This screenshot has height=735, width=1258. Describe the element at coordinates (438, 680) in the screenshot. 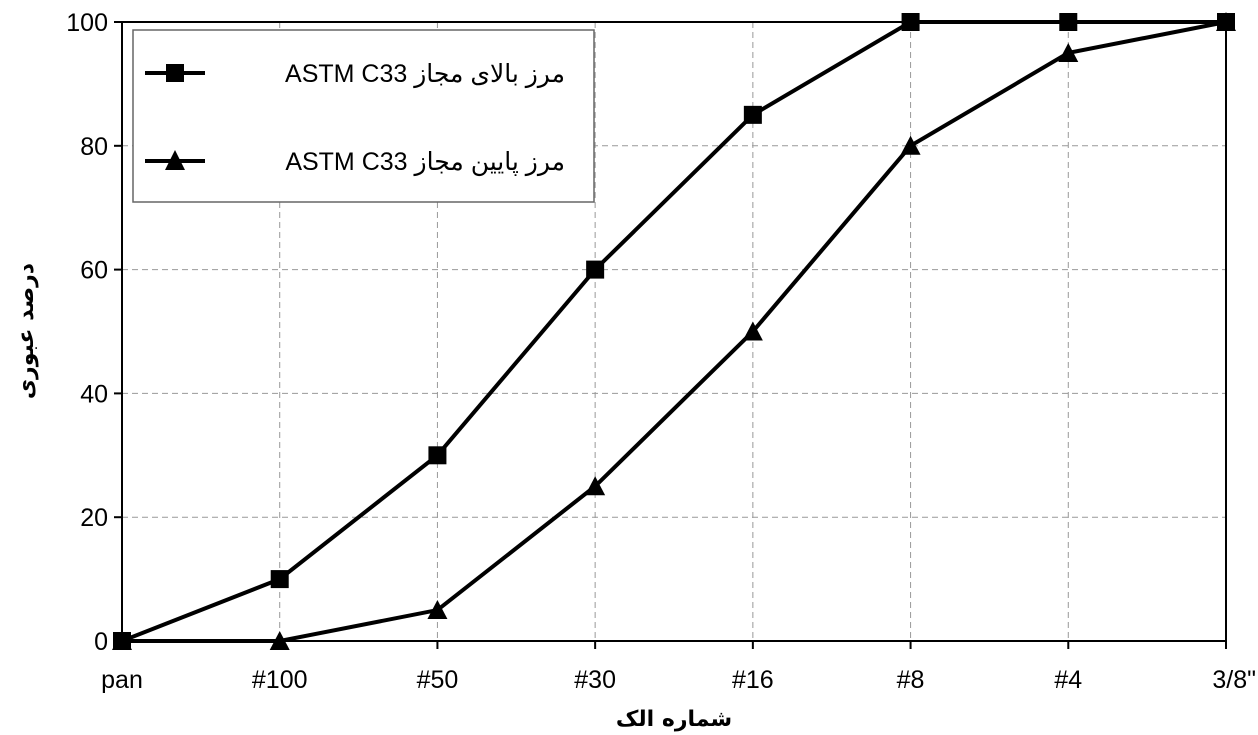

I see `x-tick-label: #50` at that location.